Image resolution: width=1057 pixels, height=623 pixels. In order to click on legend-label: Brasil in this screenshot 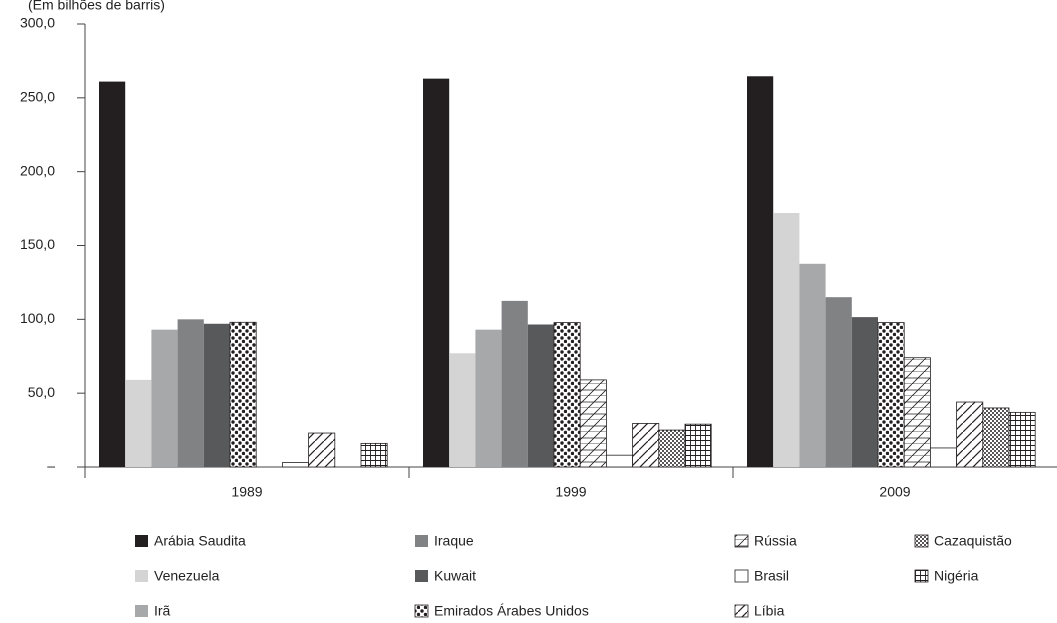, I will do `click(771, 576)`.